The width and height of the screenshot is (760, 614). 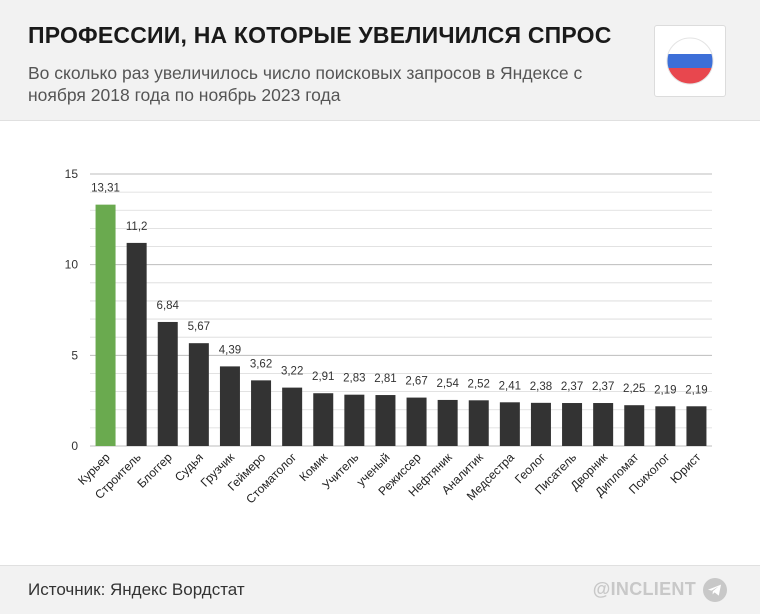 I want to click on data-label: 6,84, so click(x=168, y=306).